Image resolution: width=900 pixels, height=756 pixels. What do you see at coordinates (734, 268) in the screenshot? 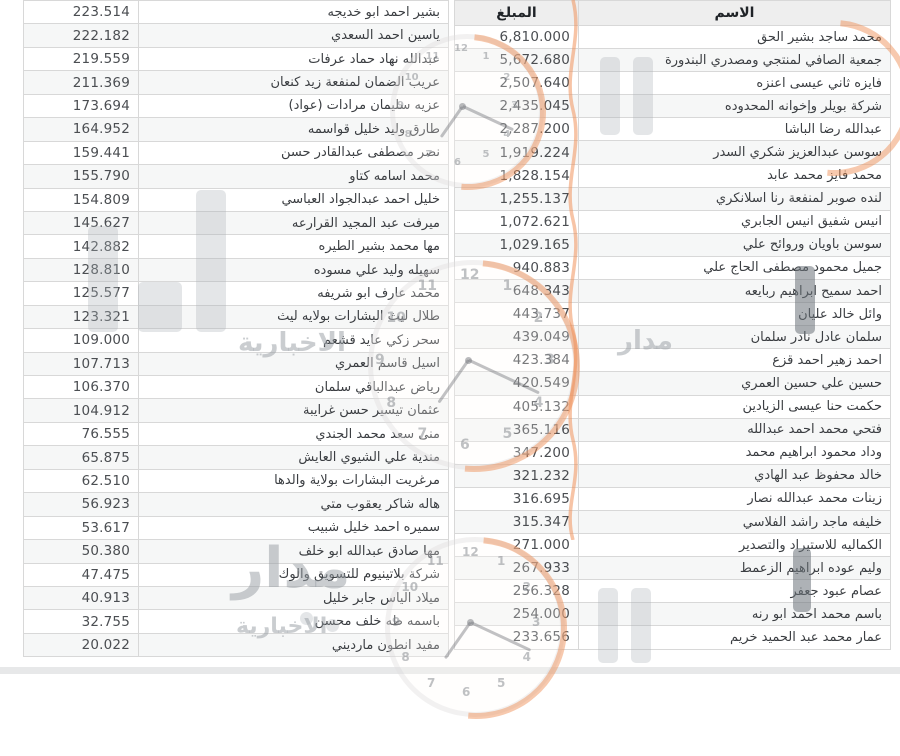
I see `payee-name-cell: جميل محمود مصطفى الحاج علي` at bounding box center [734, 268].